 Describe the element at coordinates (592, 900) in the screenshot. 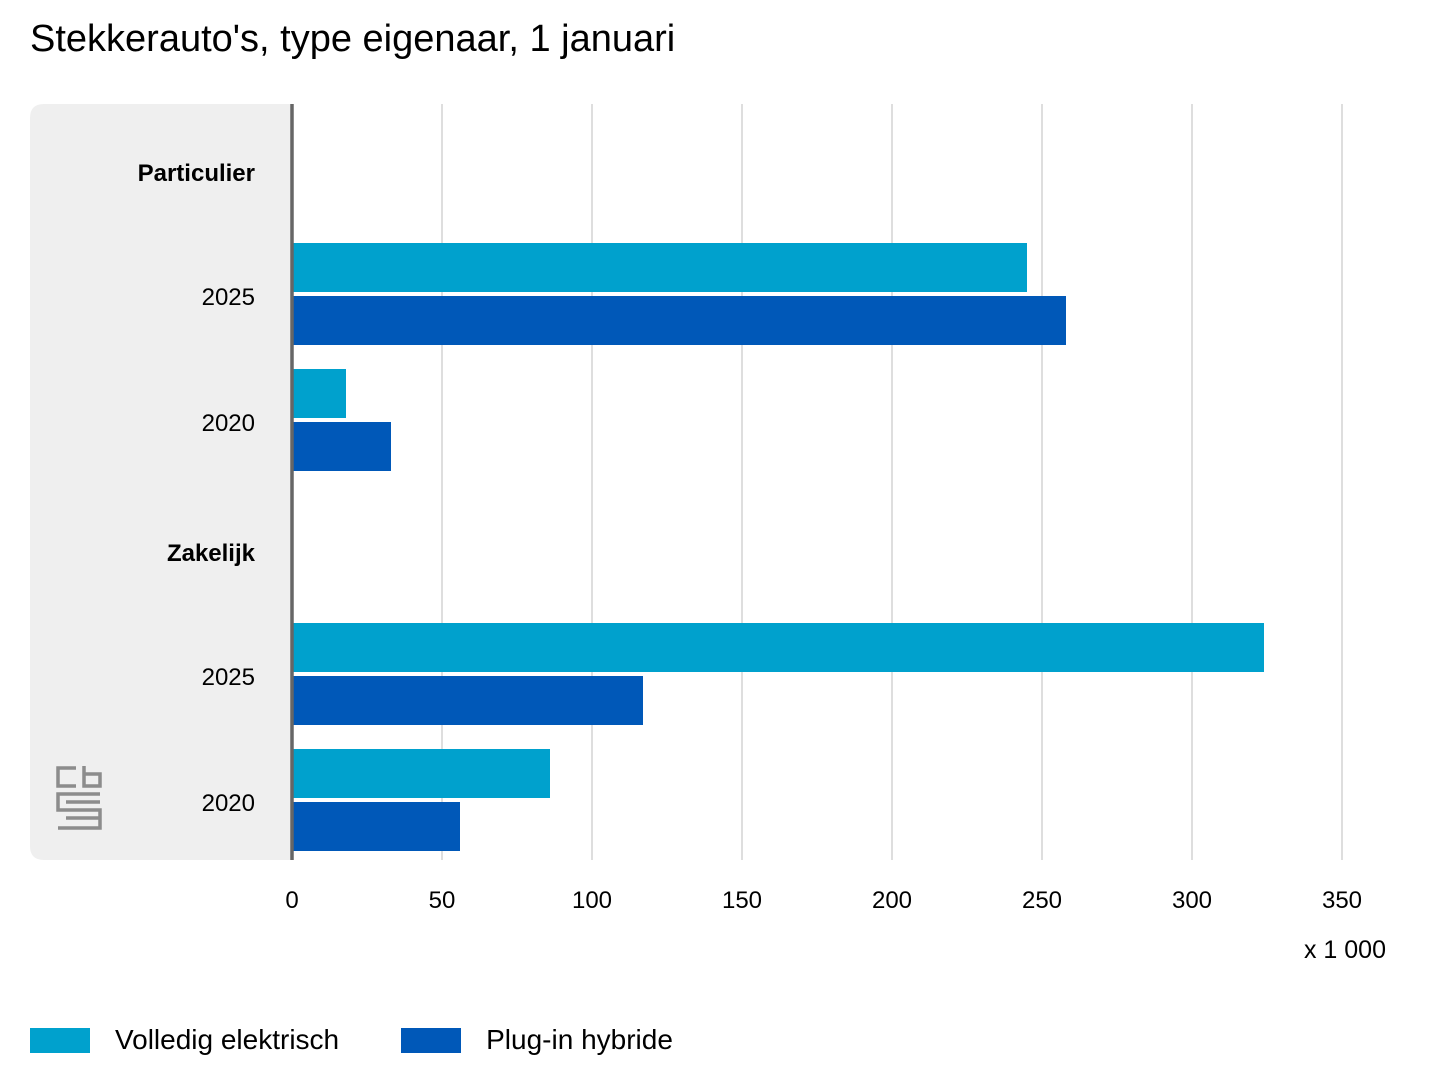

I see `x-tick-label-100: 100` at that location.